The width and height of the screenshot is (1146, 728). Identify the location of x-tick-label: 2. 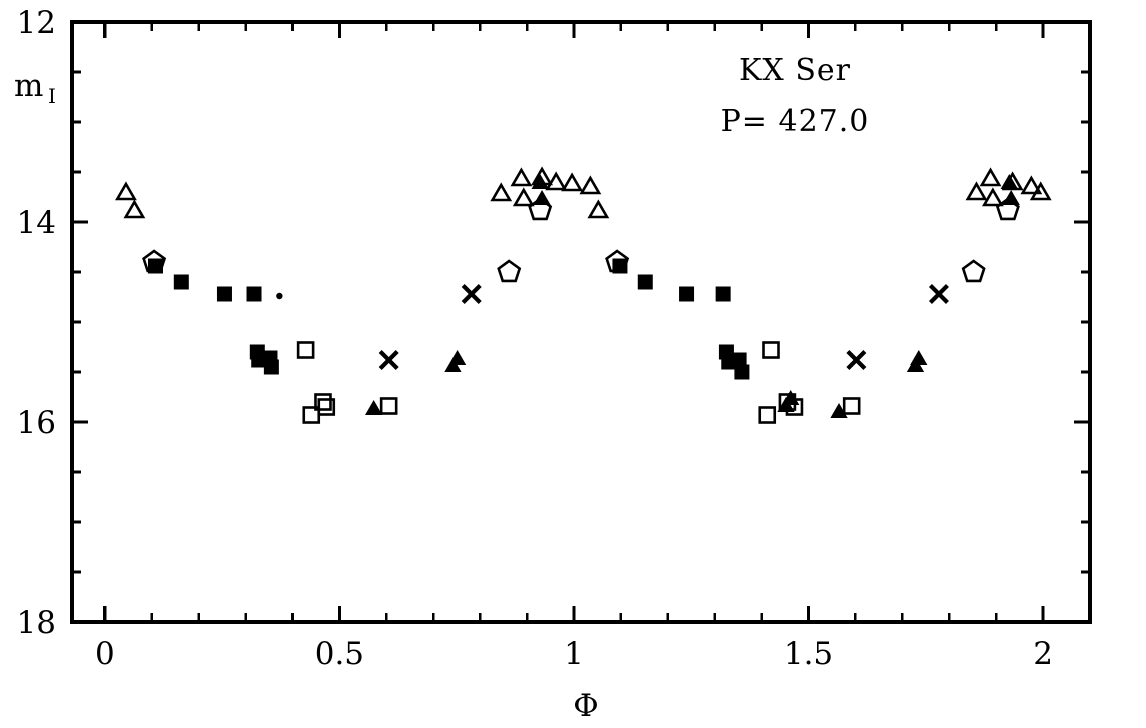
(1043, 654).